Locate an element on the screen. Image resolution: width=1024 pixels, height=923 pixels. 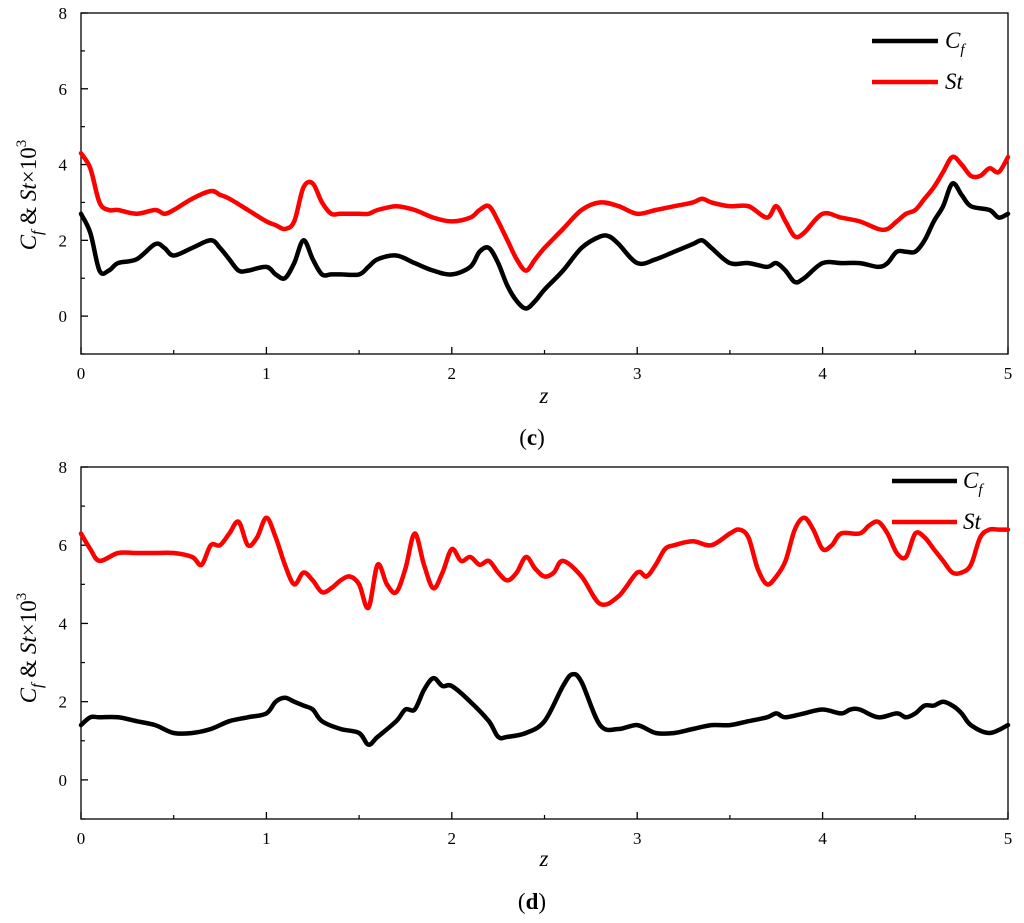
panel-label-c: (c) is located at coordinates (532, 437).